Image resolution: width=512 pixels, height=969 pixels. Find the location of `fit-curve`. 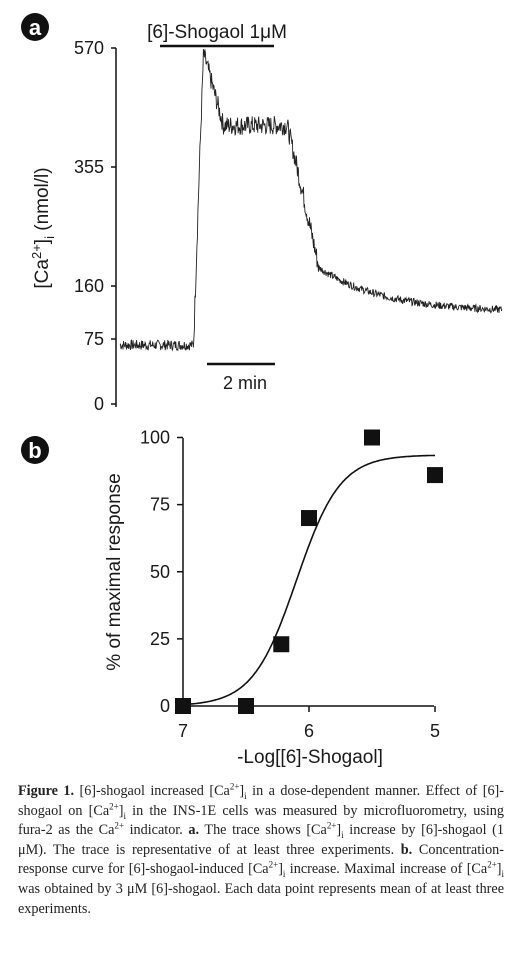

fit-curve is located at coordinates (308, 580).